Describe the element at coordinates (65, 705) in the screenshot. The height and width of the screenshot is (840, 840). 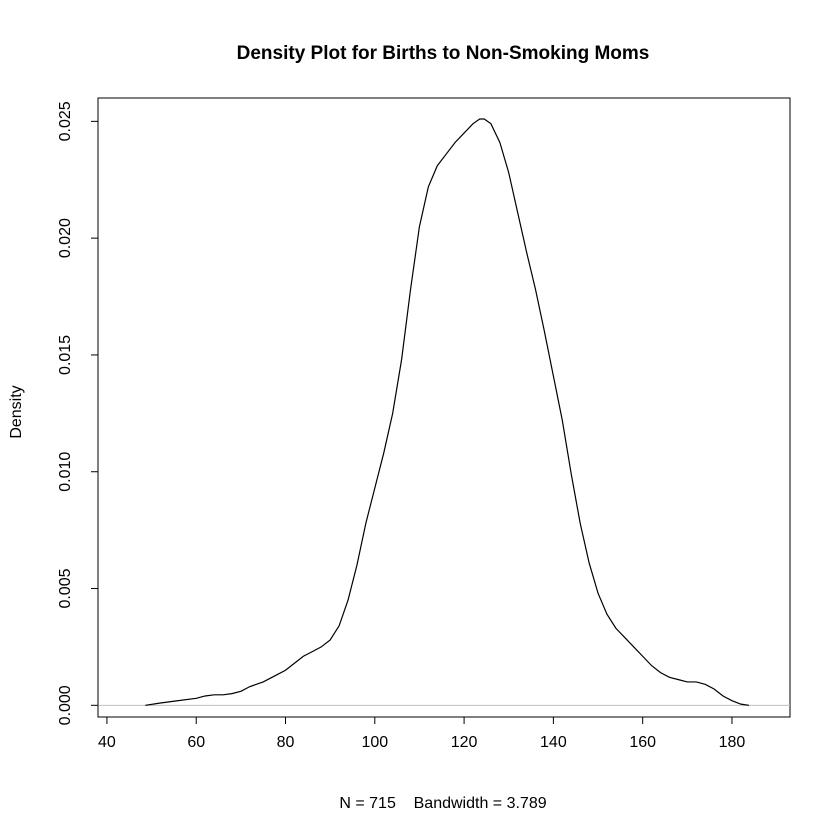
I see `y-tick-label: 0.000` at that location.